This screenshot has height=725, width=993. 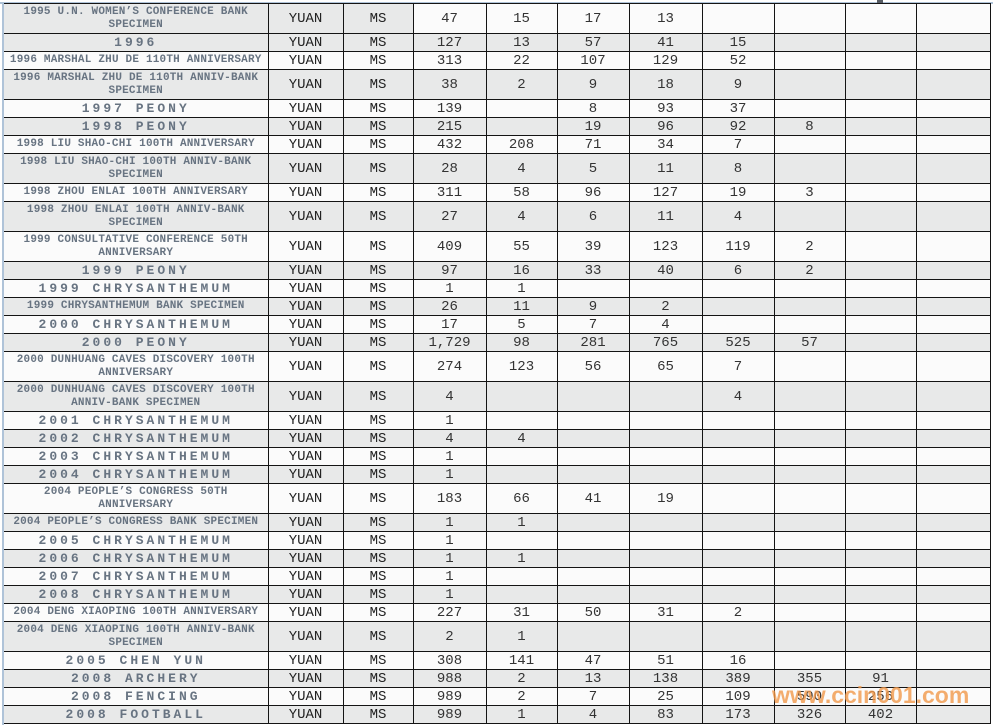 What do you see at coordinates (738, 678) in the screenshot?
I see `population-value-cell: 389` at bounding box center [738, 678].